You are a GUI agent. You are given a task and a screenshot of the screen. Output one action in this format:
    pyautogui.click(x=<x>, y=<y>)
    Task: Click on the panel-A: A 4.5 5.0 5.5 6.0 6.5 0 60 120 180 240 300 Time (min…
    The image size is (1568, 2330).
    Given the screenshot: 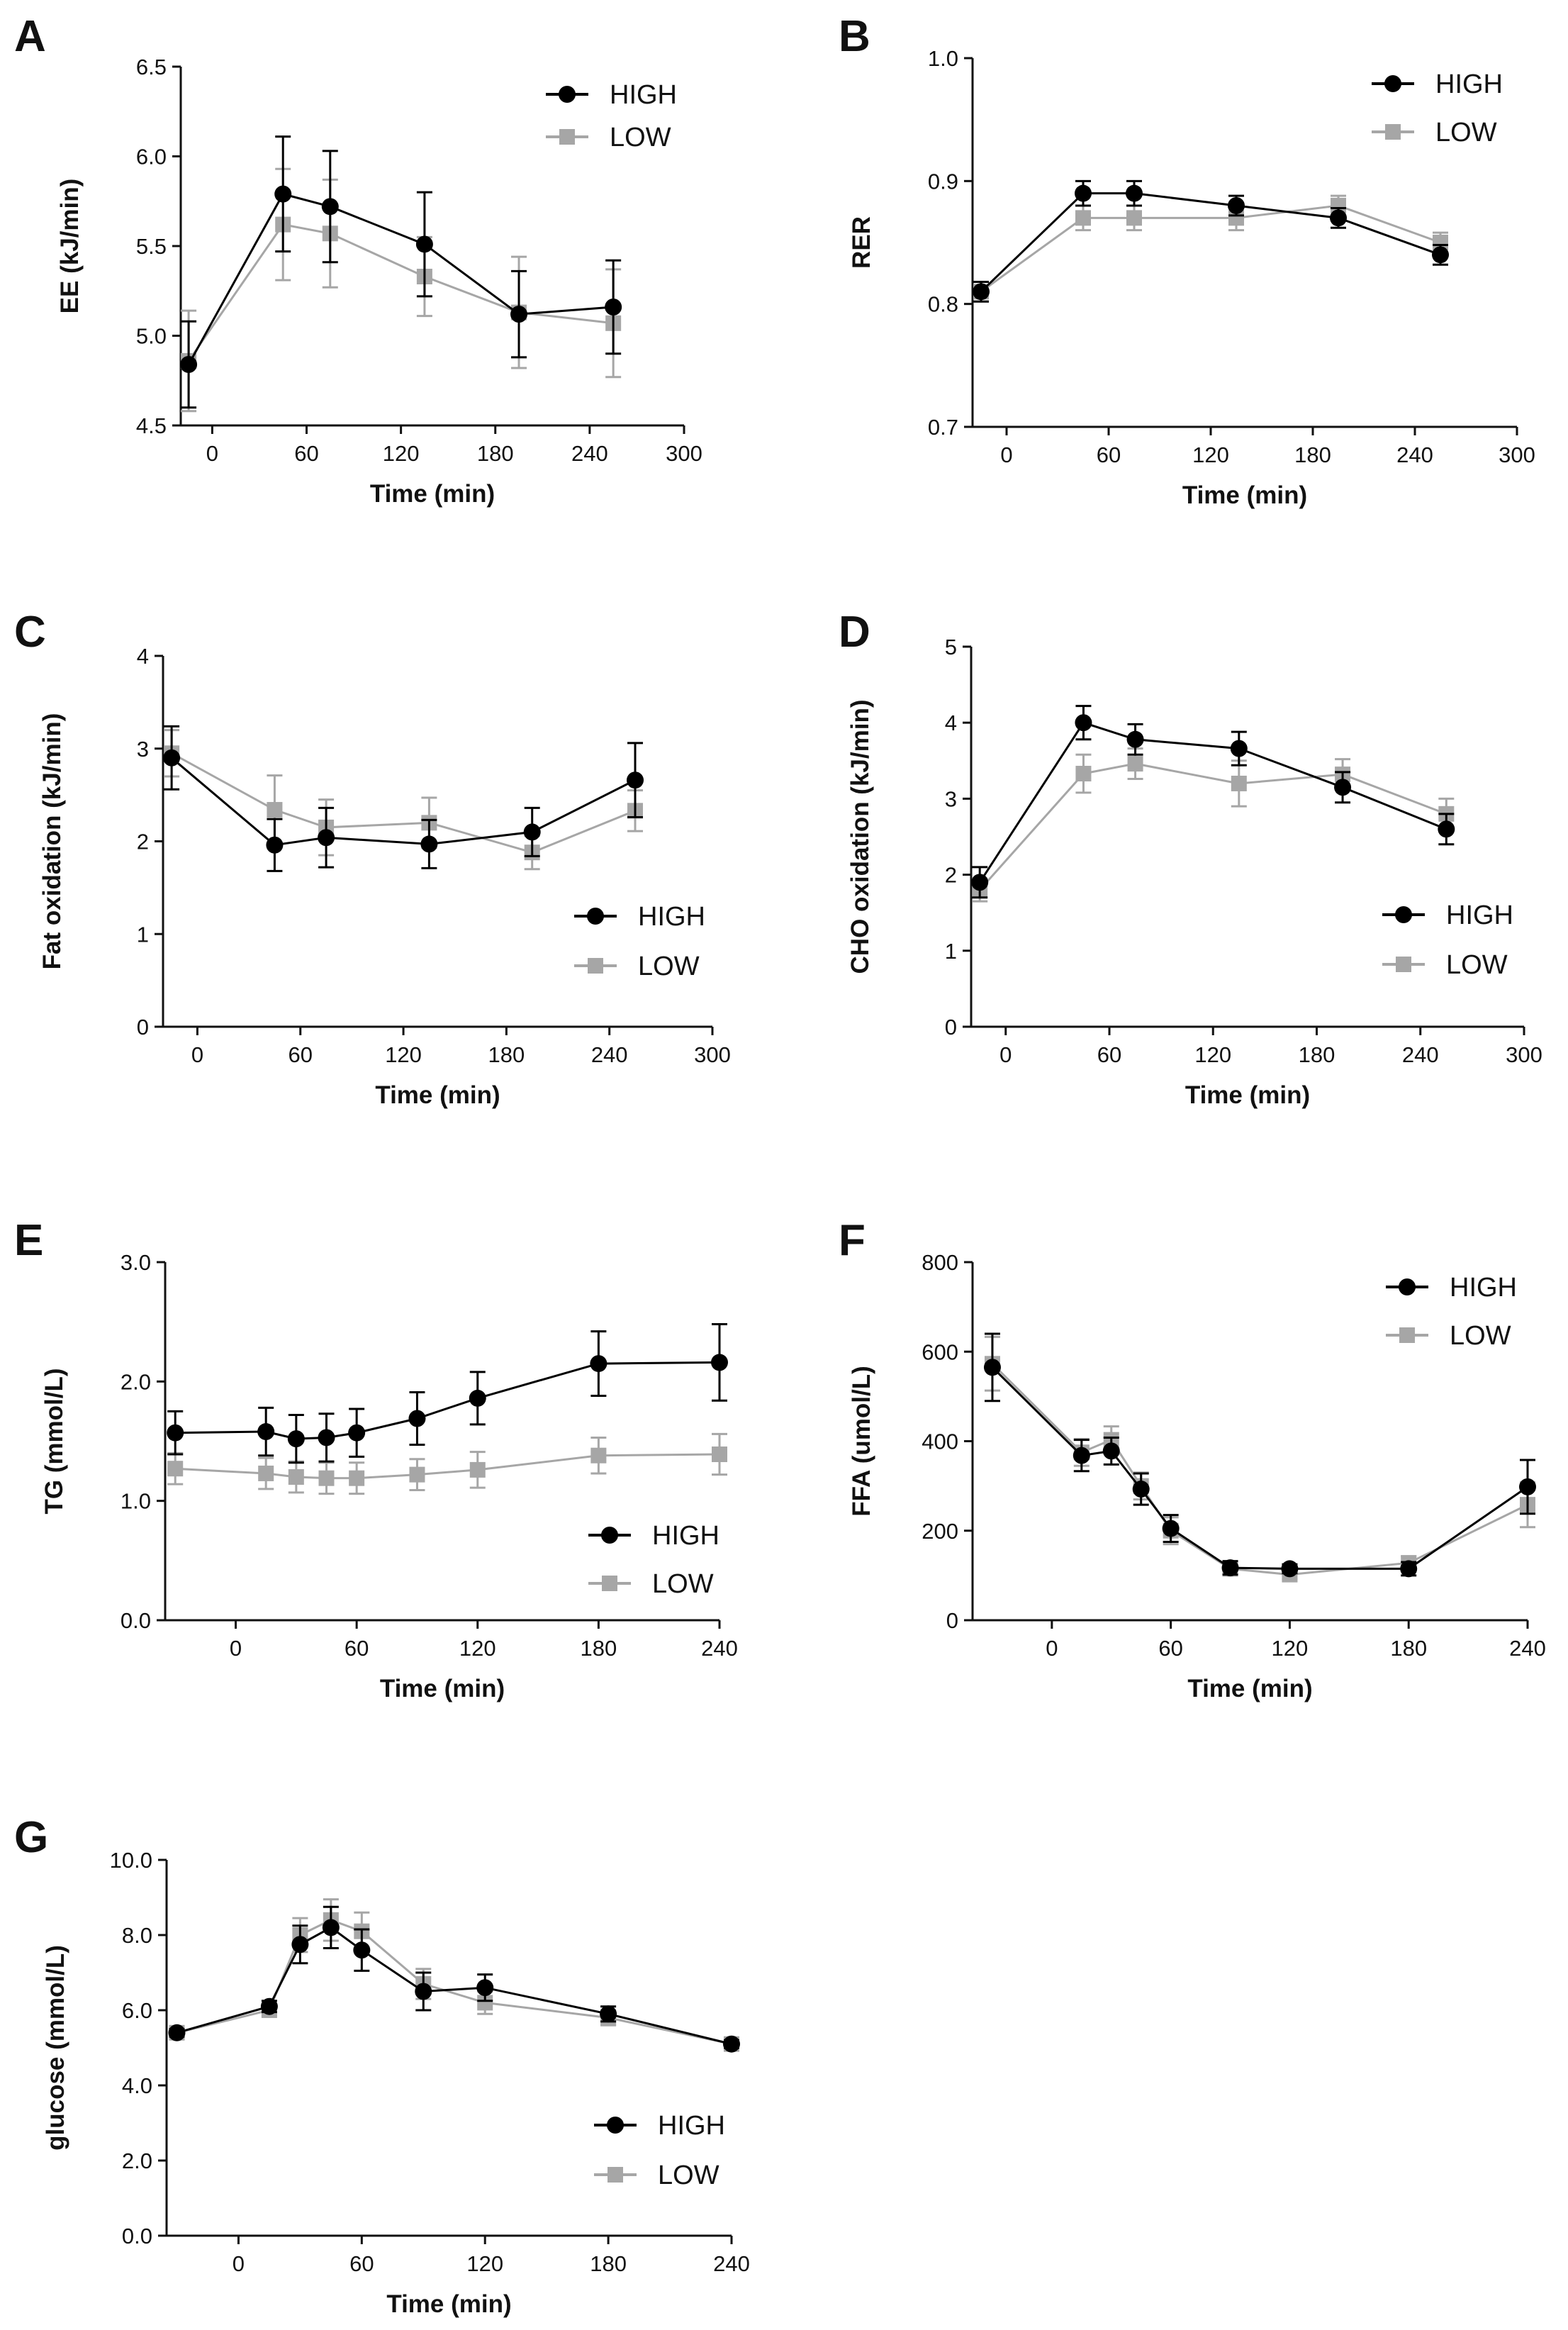 What is the action you would take?
    pyautogui.click(x=358, y=260)
    